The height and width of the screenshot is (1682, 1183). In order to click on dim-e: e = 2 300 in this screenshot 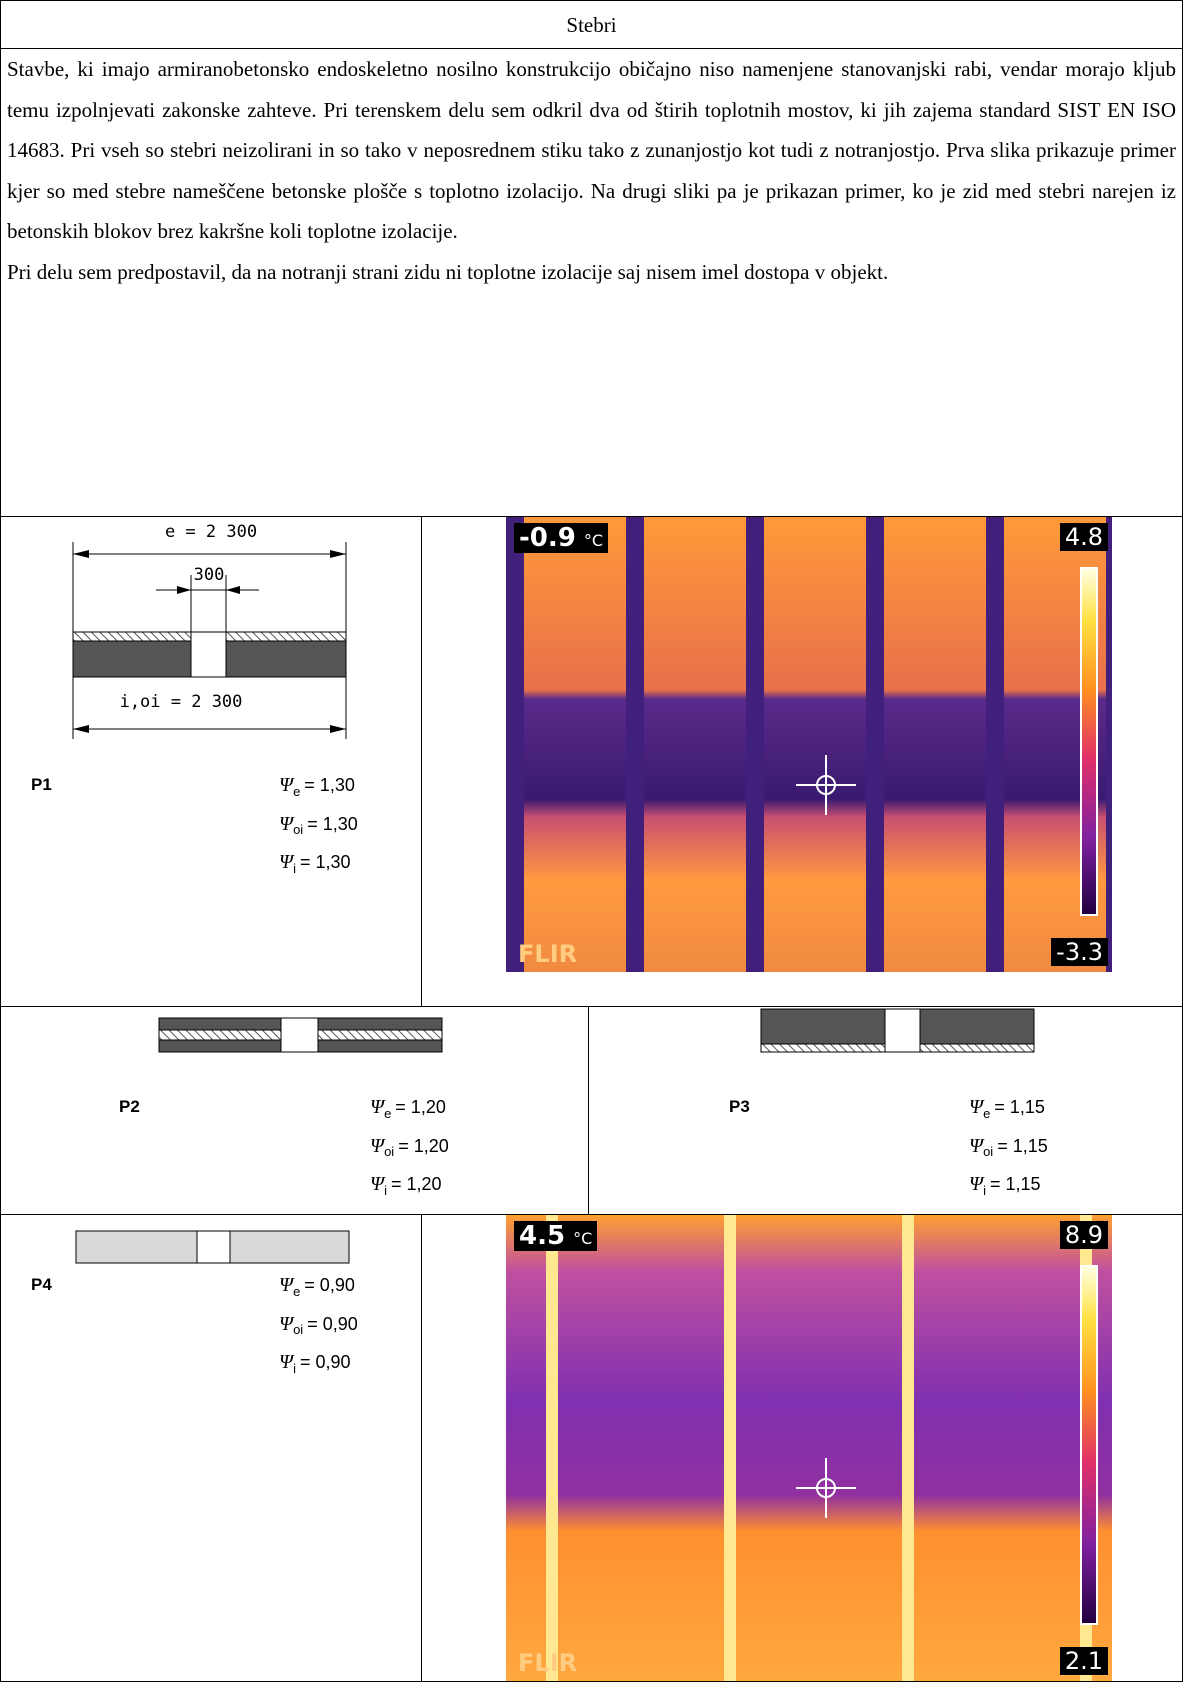, I will do `click(211, 532)`.